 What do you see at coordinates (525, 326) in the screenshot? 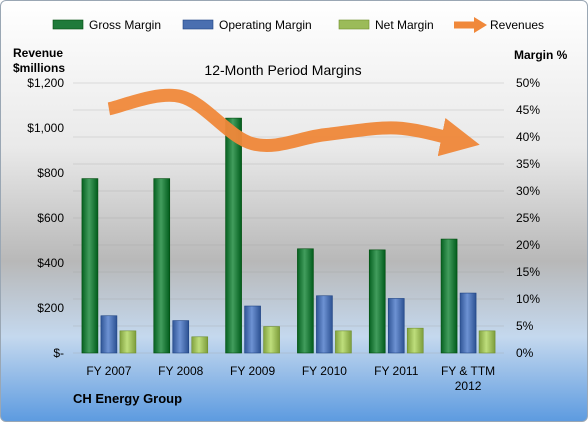
I see `right-tick-label: 5%` at bounding box center [525, 326].